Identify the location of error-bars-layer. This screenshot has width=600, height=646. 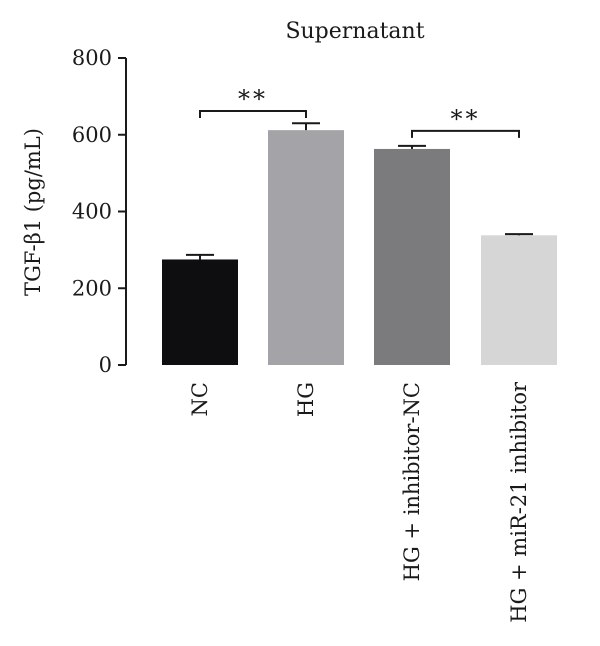
(359, 191).